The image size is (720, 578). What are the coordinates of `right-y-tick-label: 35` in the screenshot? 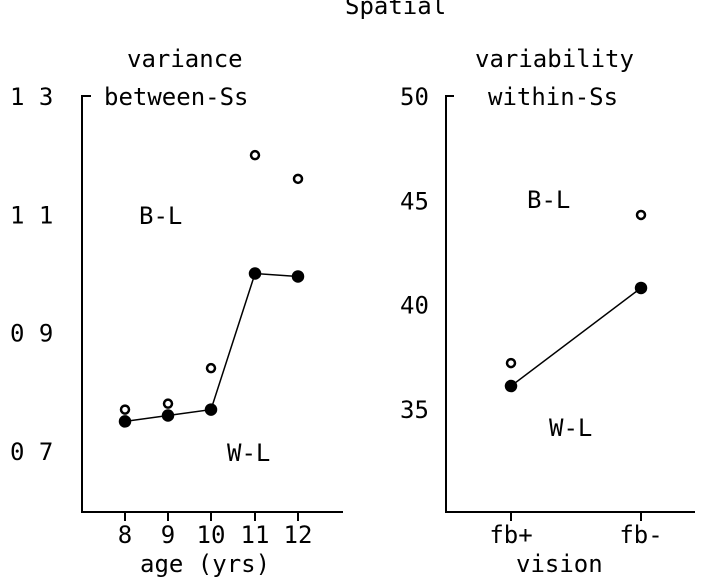 It's located at (414, 410).